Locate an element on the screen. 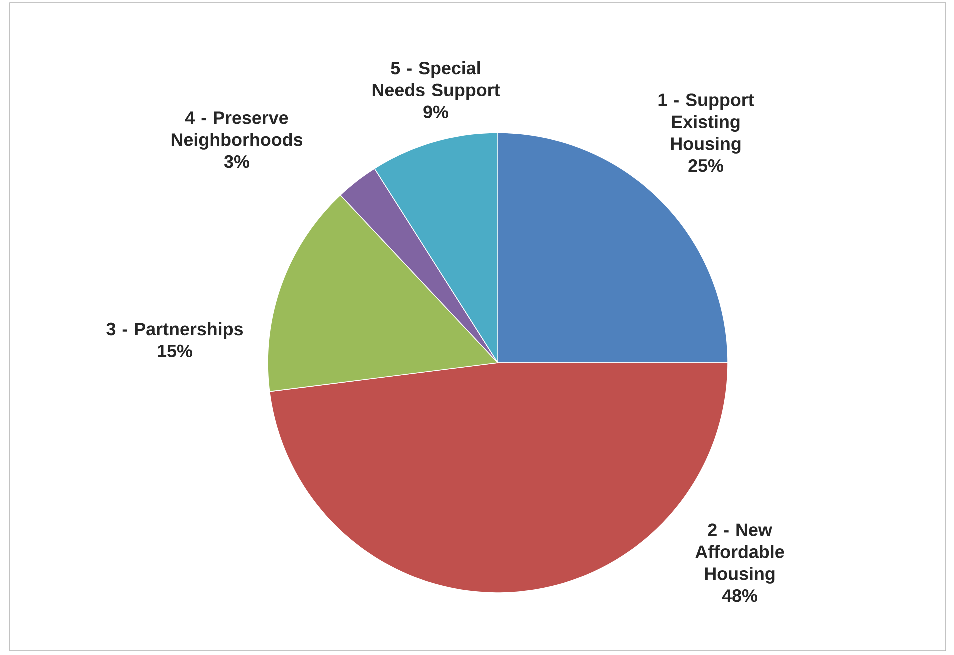 The width and height of the screenshot is (954, 655). data-label: 15% is located at coordinates (175, 351).